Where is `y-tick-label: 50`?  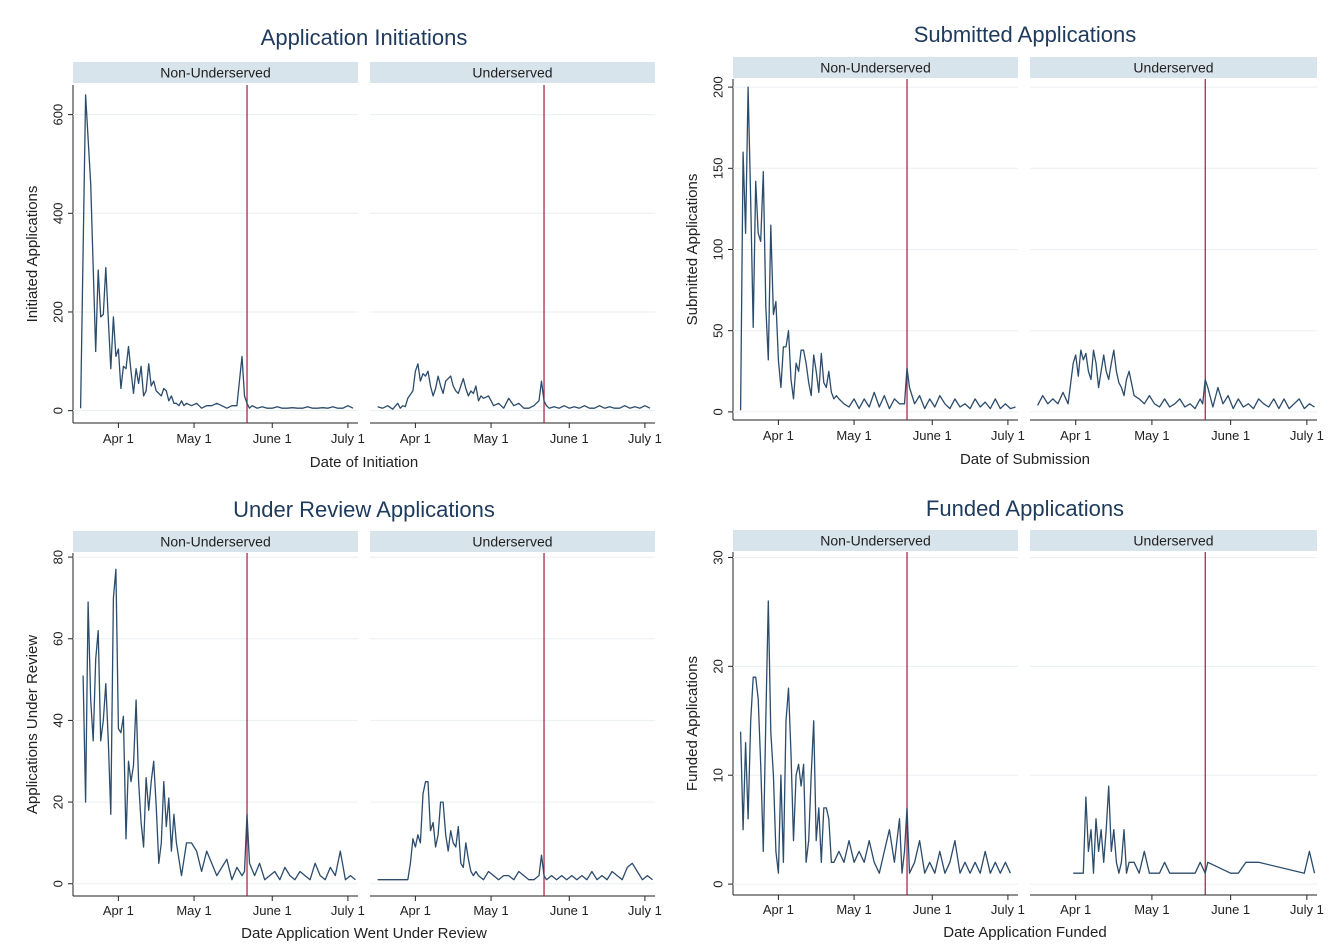 y-tick-label: 50 is located at coordinates (718, 330).